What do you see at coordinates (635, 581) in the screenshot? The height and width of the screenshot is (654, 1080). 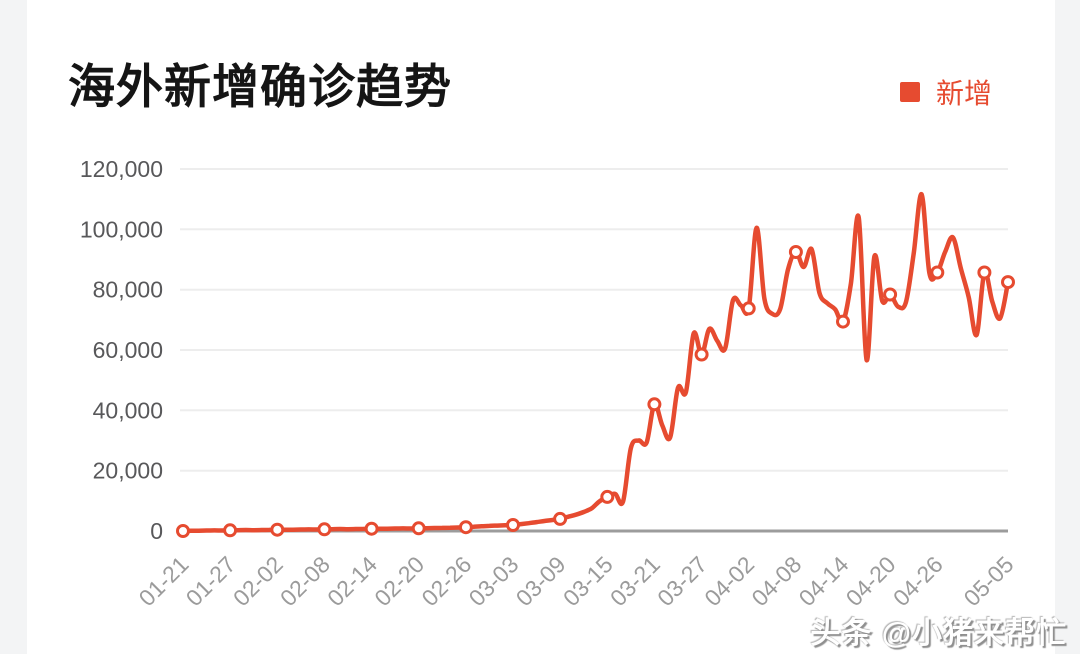 I see `x-axis-tick-label: 03-21` at bounding box center [635, 581].